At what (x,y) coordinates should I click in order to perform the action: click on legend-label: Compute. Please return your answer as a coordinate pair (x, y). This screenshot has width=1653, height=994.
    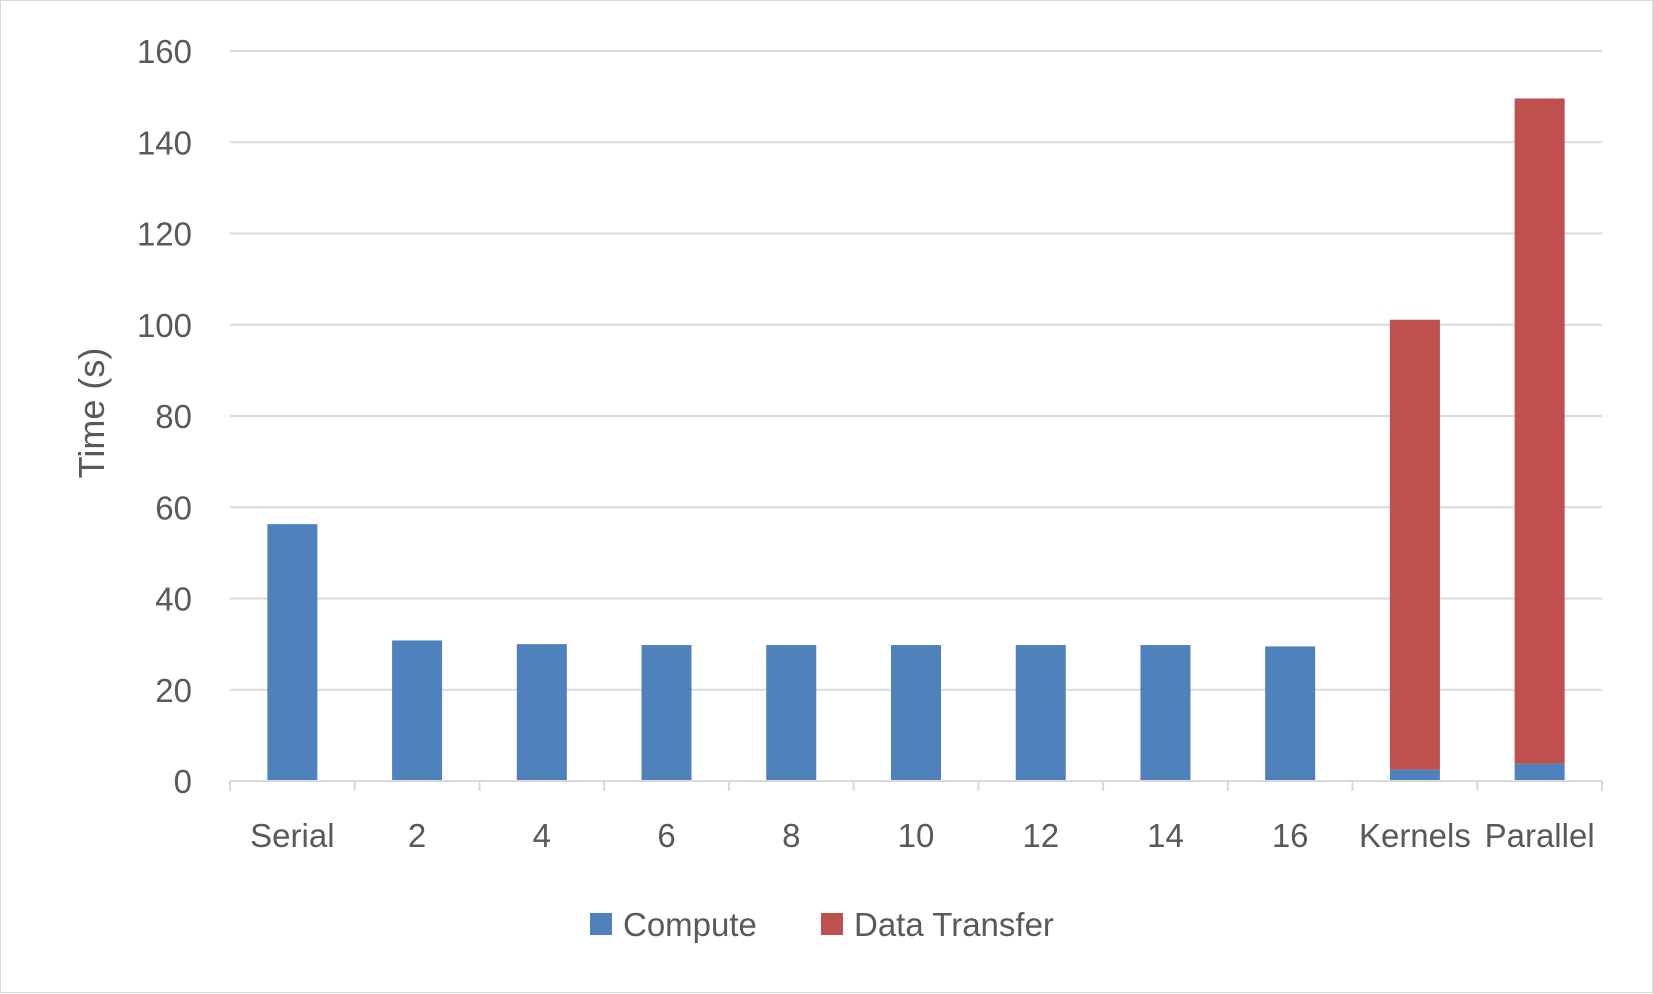
    Looking at the image, I should click on (690, 924).